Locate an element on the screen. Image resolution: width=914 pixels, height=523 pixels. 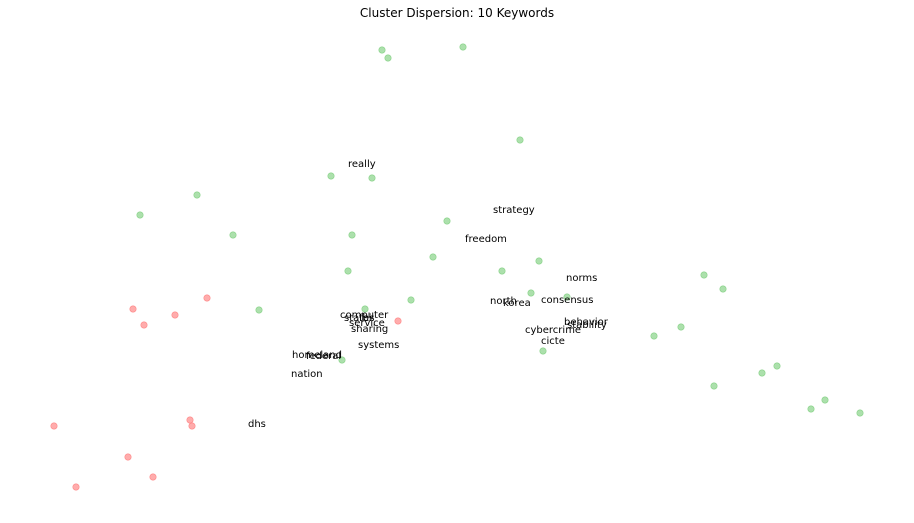
keyword-label: behavior is located at coordinates (586, 322).